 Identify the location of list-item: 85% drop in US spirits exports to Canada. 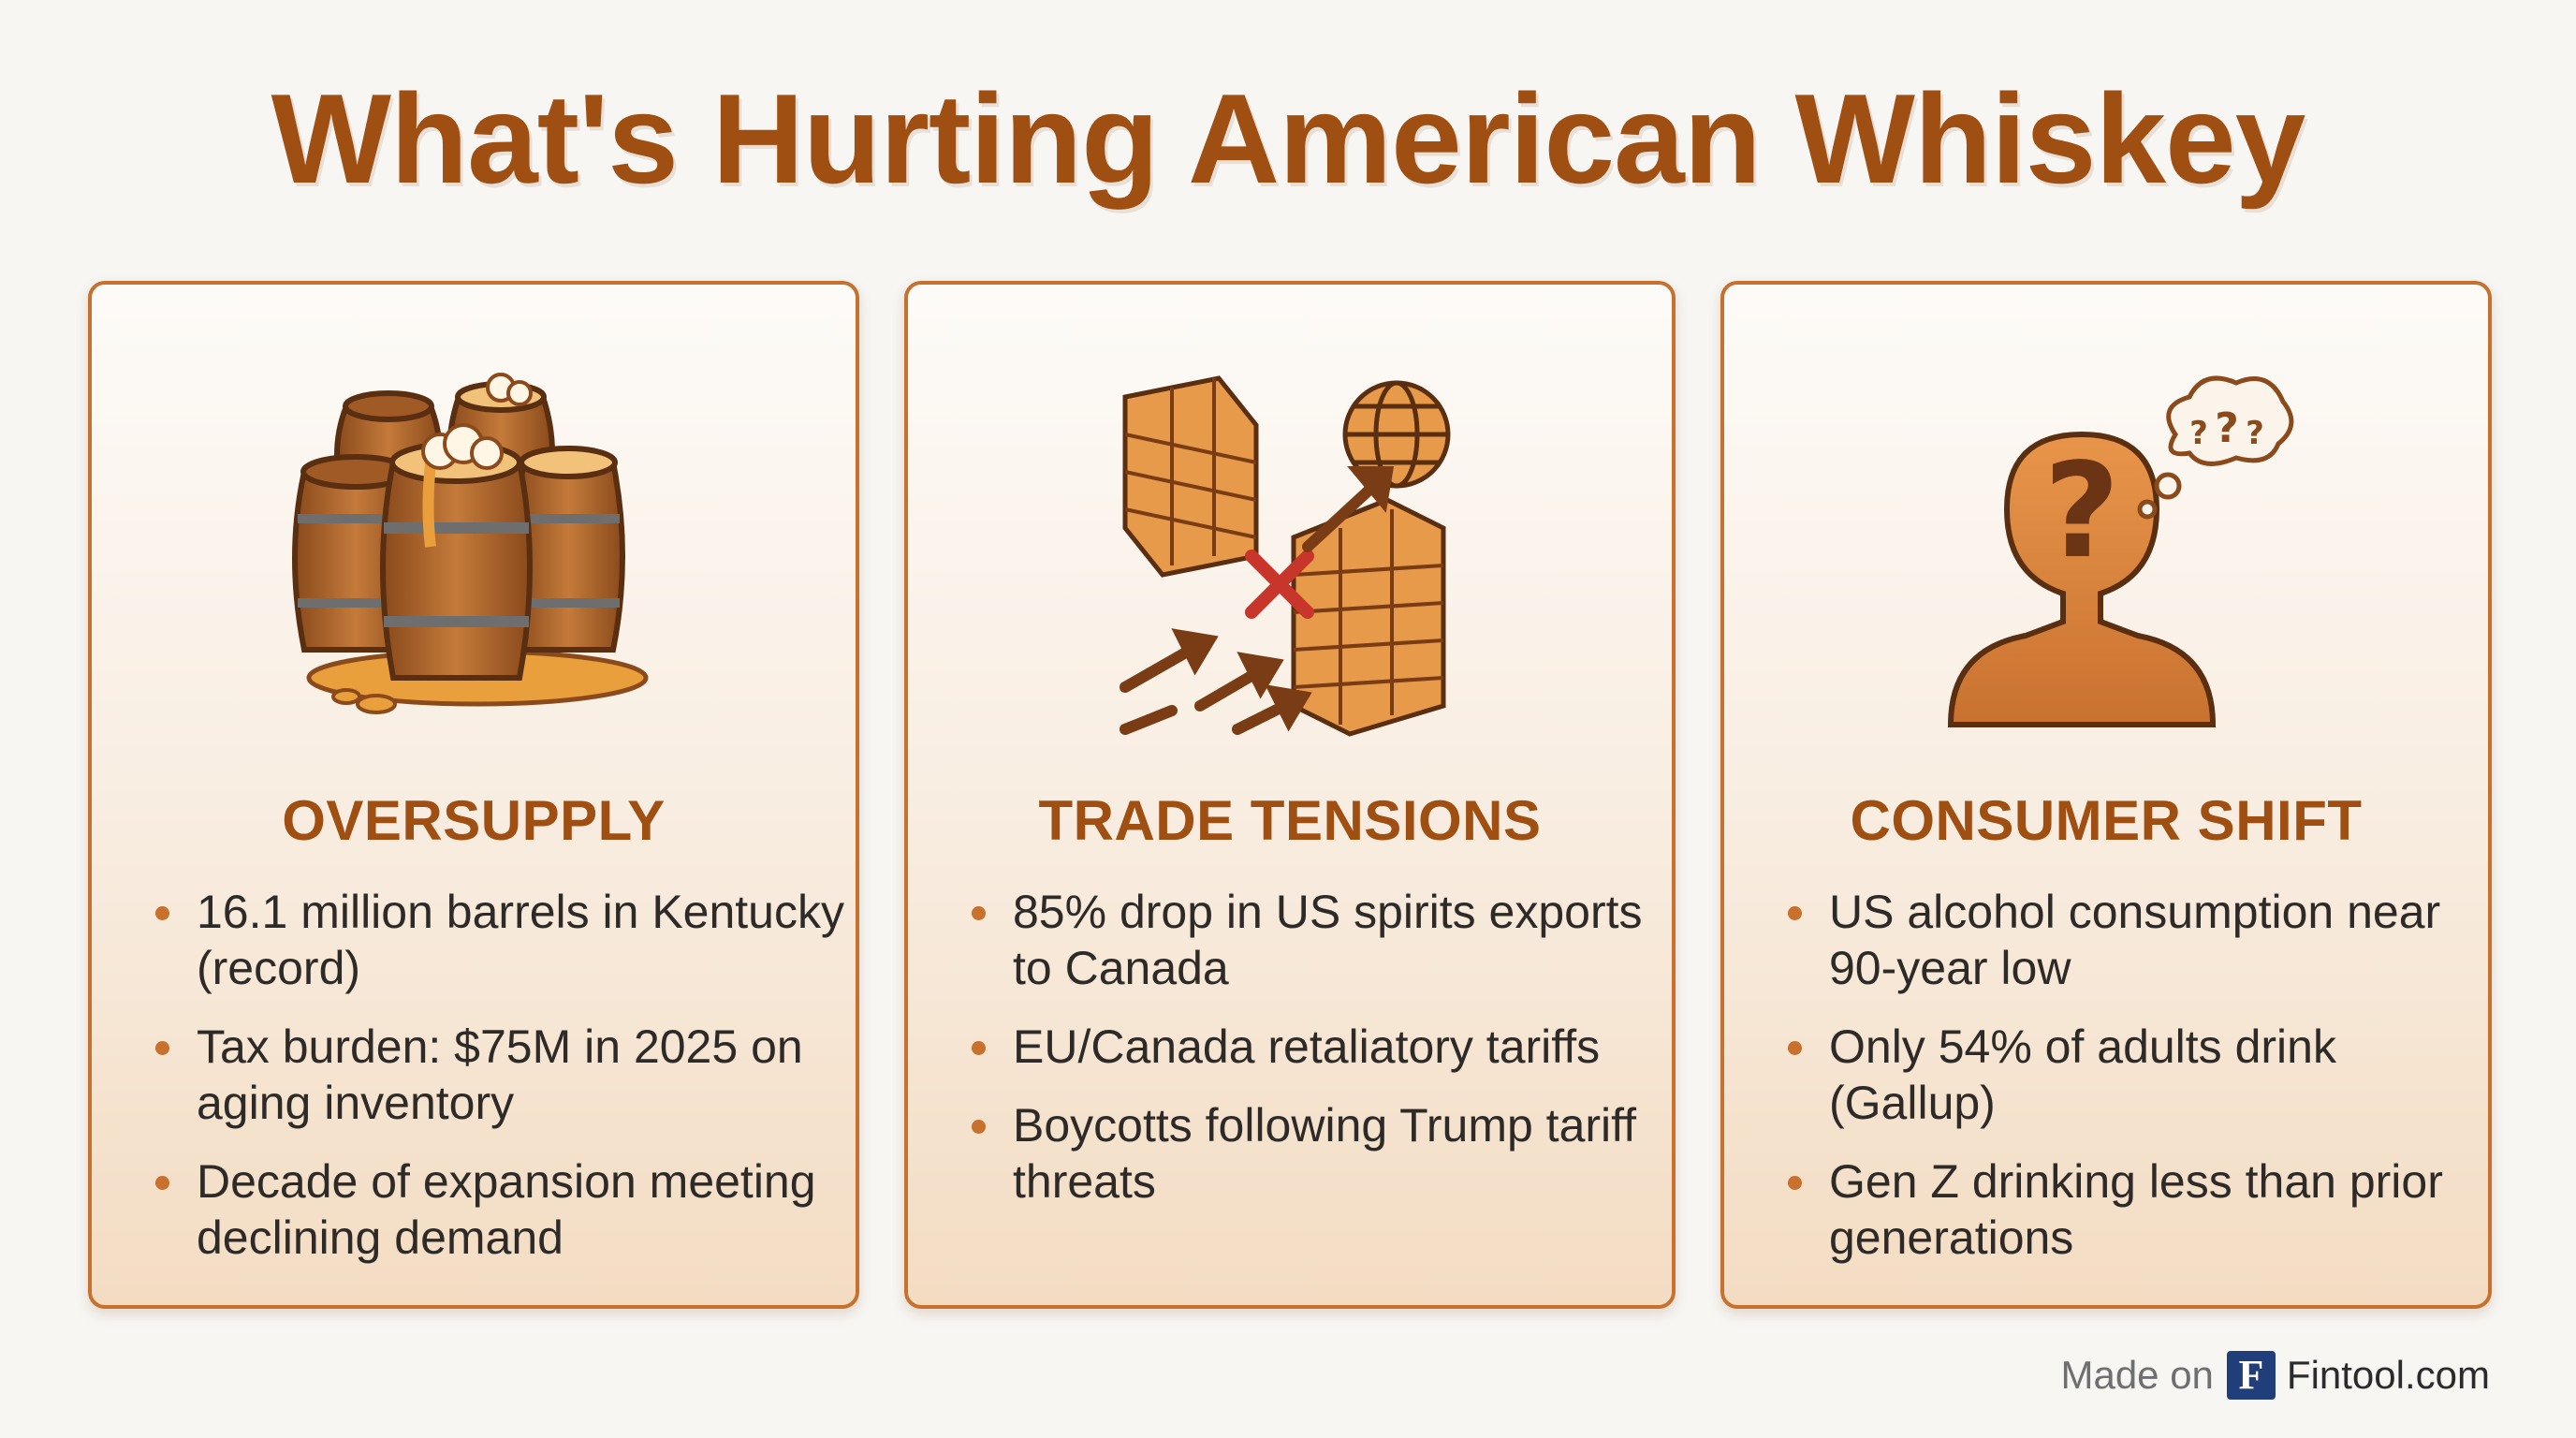
(1318, 940).